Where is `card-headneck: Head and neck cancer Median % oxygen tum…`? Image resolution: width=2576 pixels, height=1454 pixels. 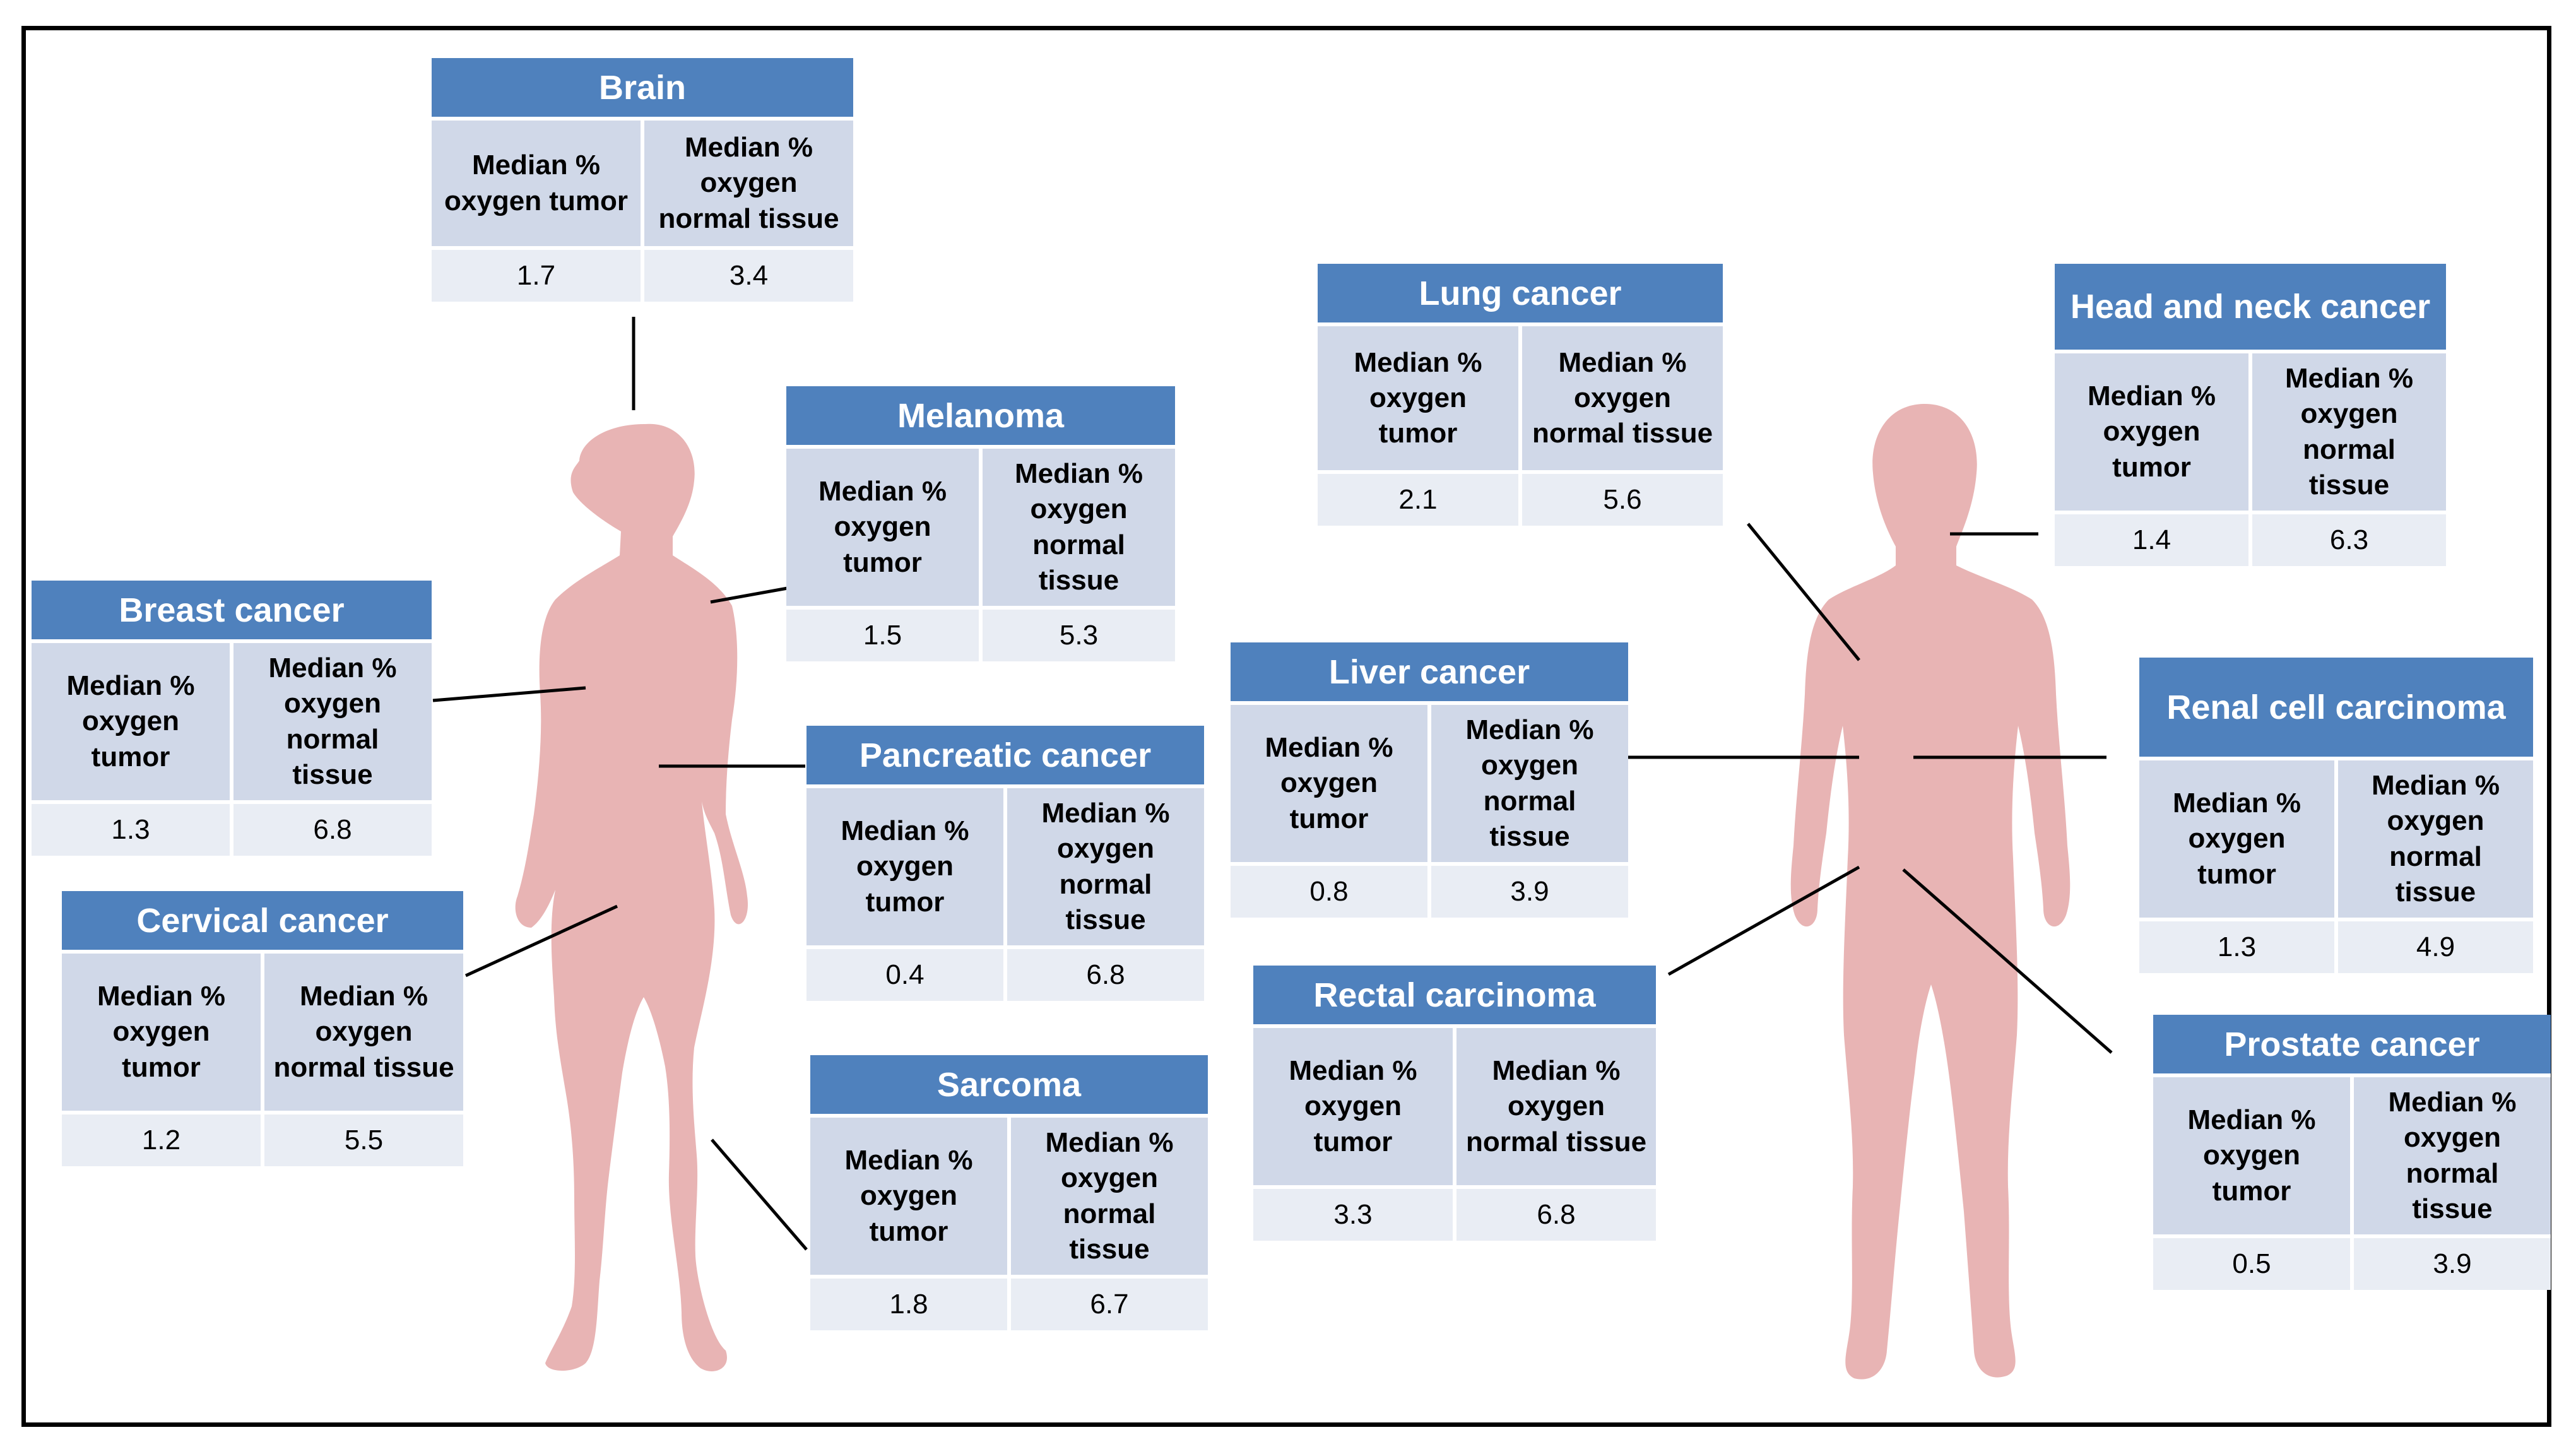 card-headneck: Head and neck cancer Median % oxygen tum… is located at coordinates (2250, 415).